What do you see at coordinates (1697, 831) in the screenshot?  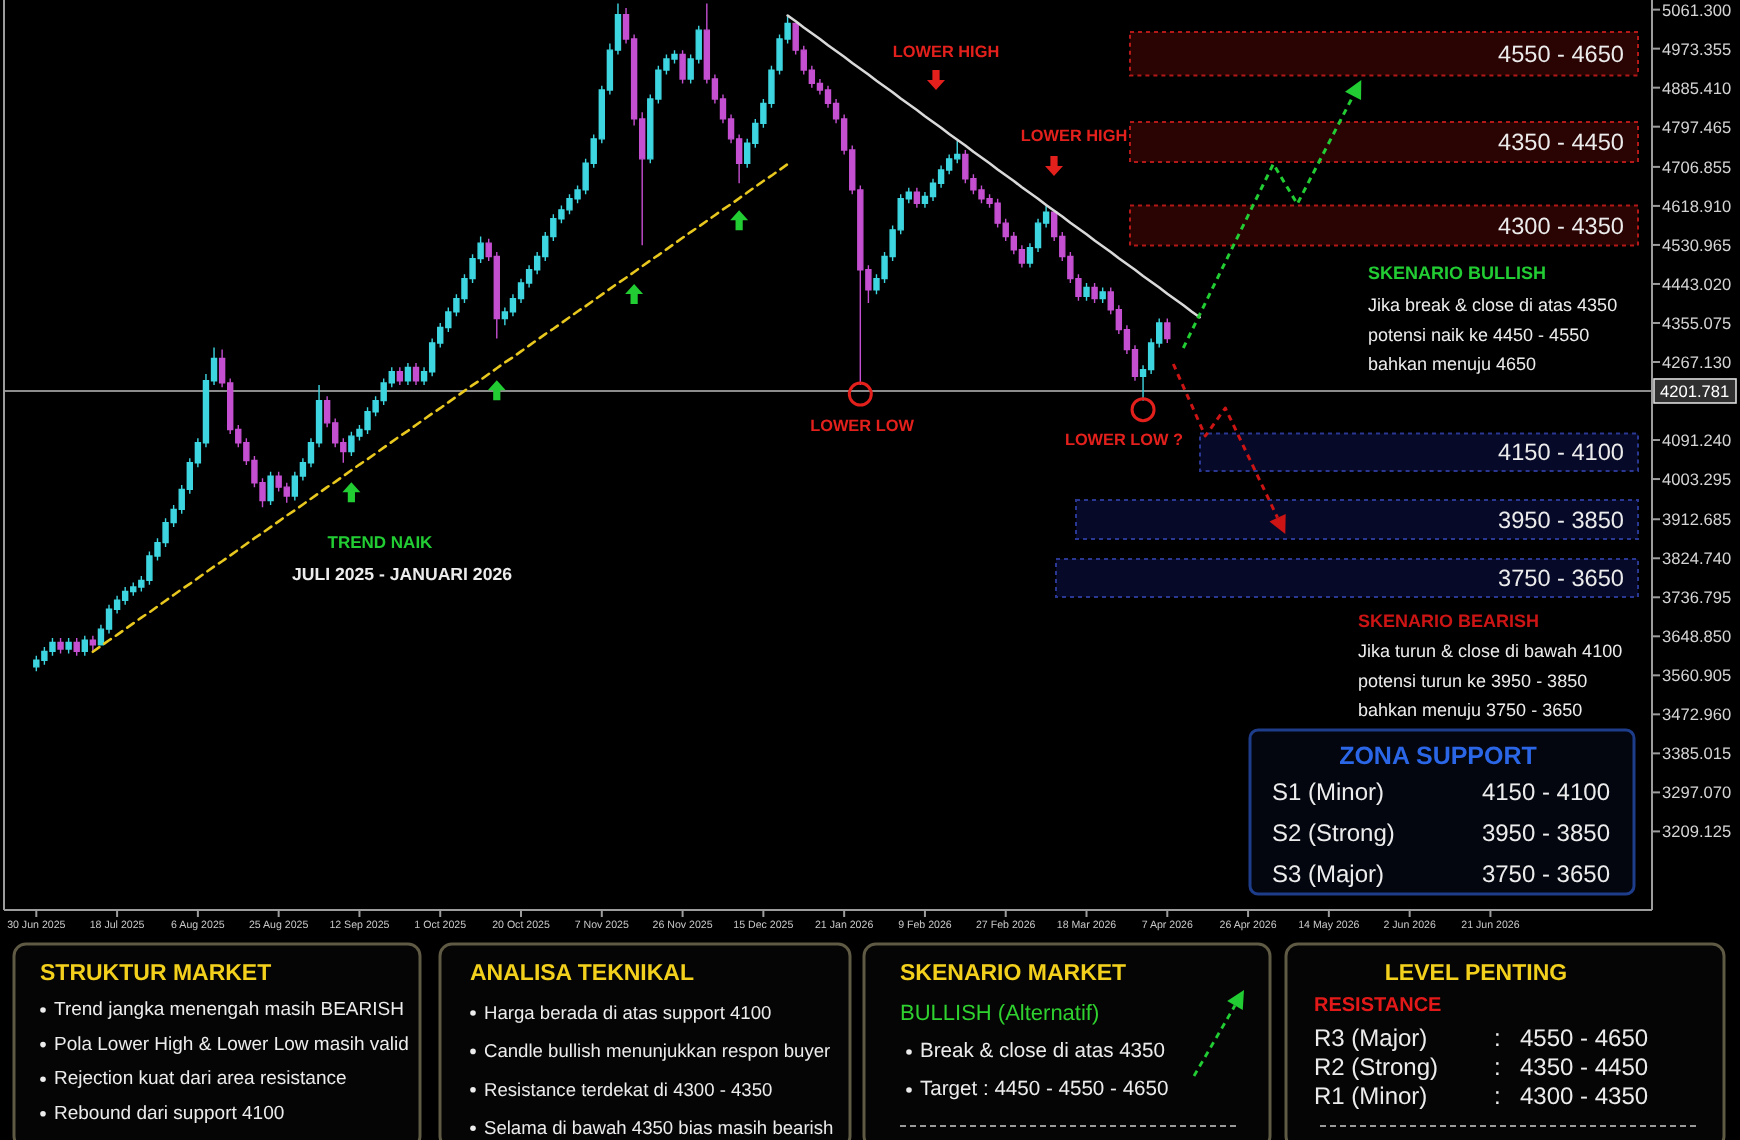 I see `y-tick-label: 3209.125` at bounding box center [1697, 831].